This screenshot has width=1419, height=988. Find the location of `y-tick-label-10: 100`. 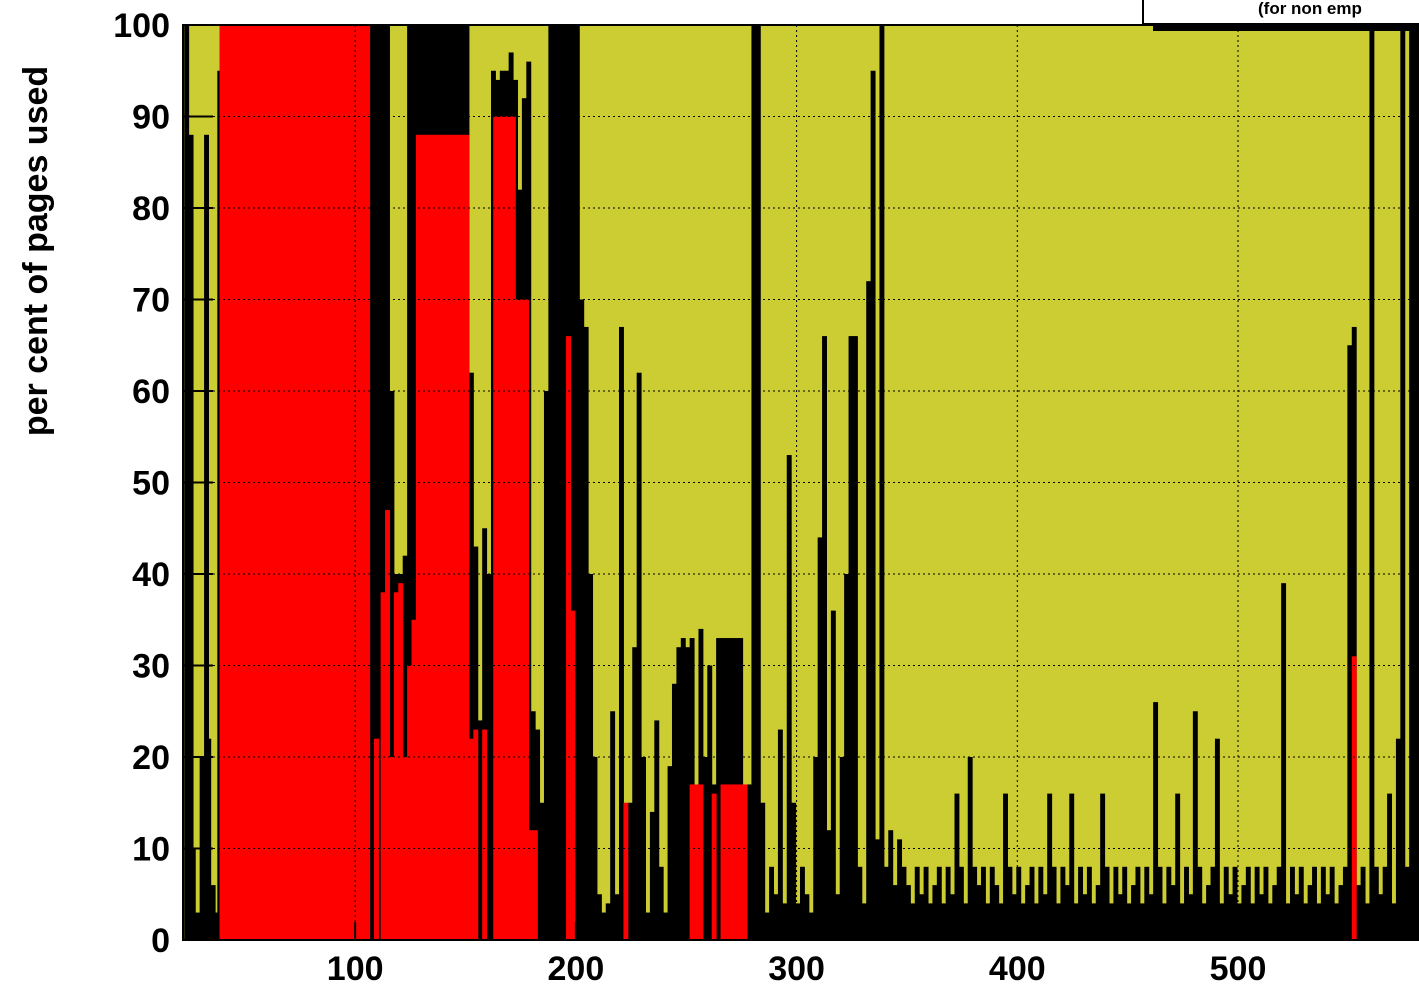

y-tick-label-10: 100 is located at coordinates (141, 26).